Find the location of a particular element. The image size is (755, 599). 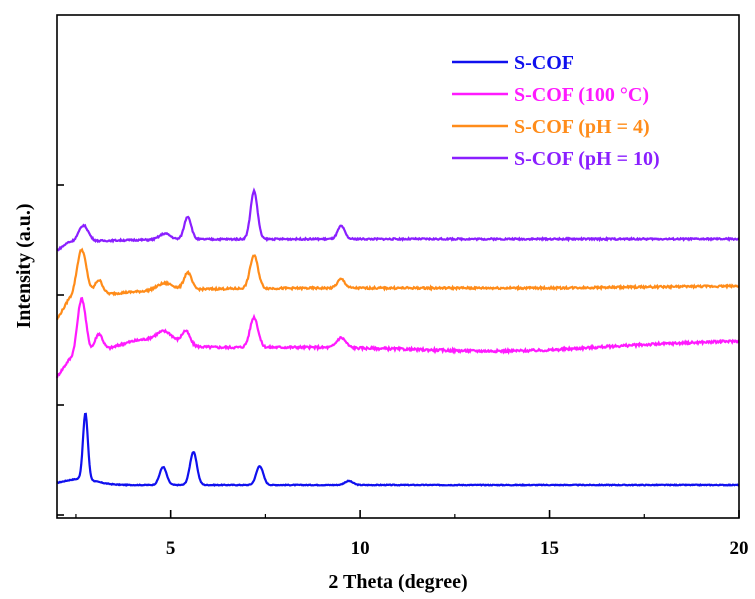

legend-label-3: S-COF (pH = 4) is located at coordinates (582, 127).